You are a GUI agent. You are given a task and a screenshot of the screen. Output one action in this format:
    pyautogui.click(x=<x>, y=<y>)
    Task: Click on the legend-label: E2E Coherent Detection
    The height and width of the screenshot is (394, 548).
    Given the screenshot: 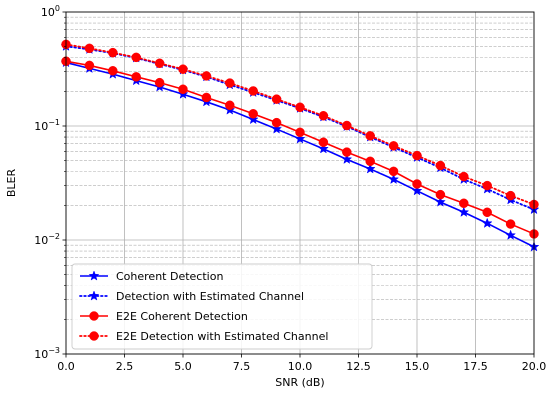 What is the action you would take?
    pyautogui.click(x=182, y=316)
    